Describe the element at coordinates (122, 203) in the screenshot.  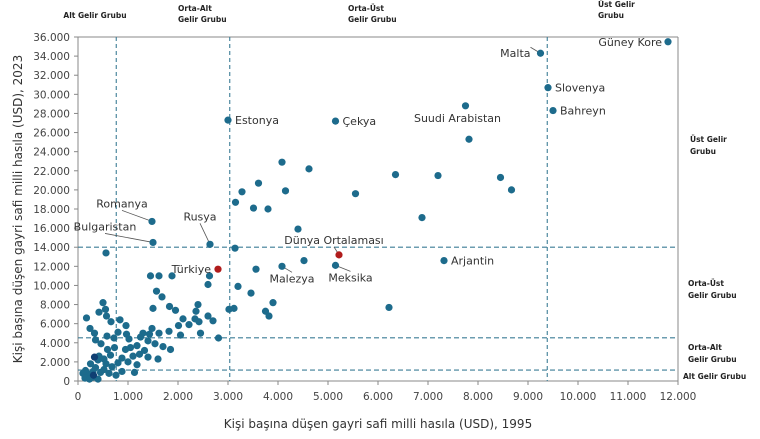
I see `point-label: Romanya` at that location.